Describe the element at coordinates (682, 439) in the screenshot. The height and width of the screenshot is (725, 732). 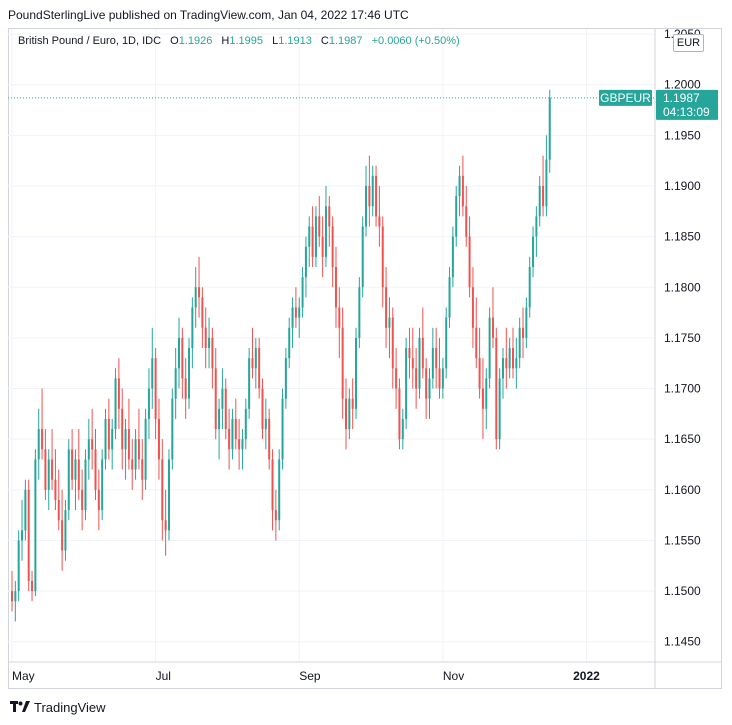
I see `y-tick-label: 1.1650` at that location.